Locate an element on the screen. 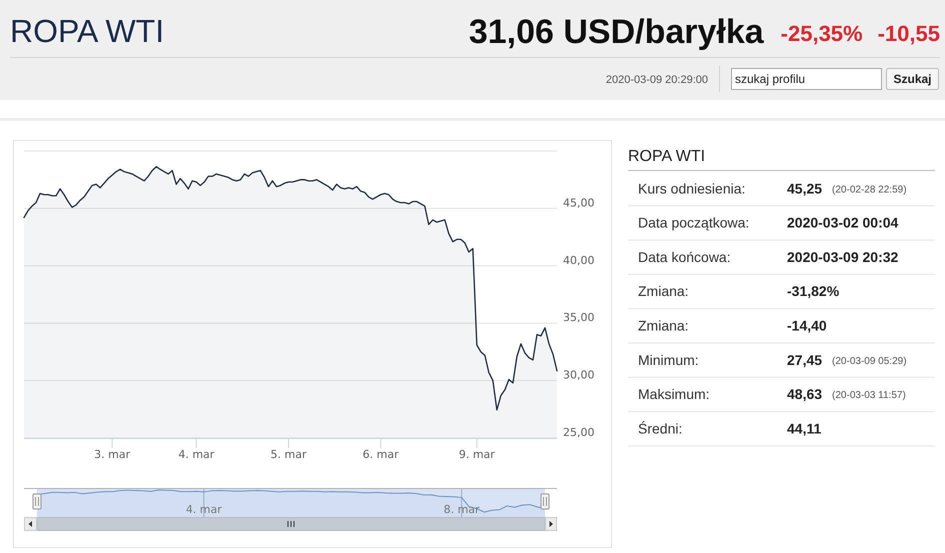 The image size is (945, 553). text: (20-02-28 22:59) is located at coordinates (869, 190).